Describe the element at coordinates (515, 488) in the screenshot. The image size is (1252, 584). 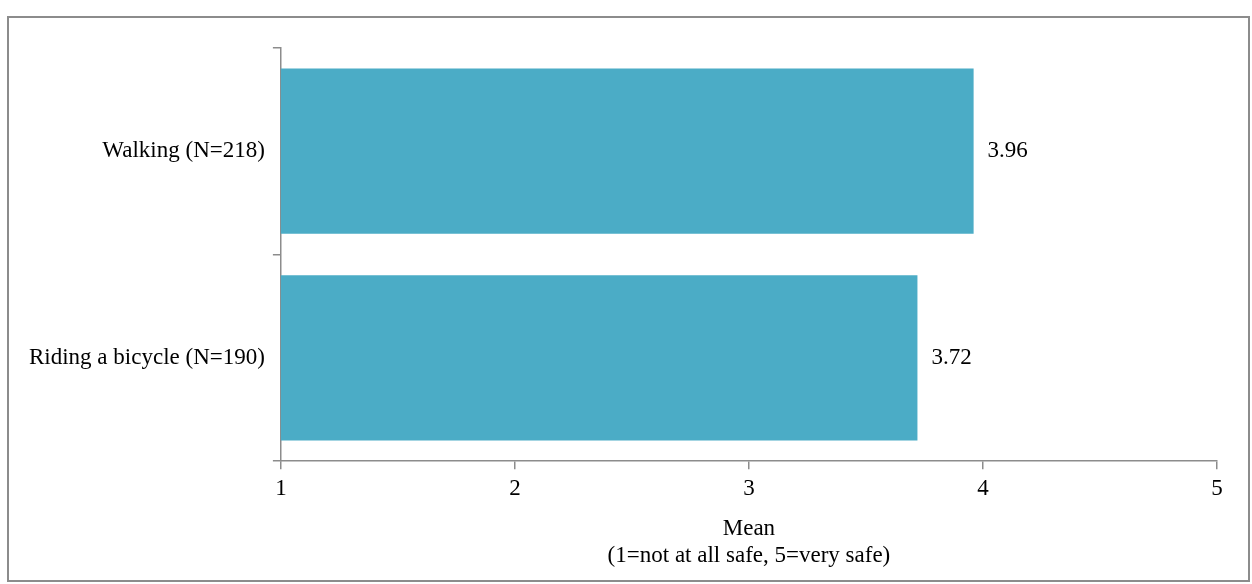
I see `x-tick-label: 2` at that location.